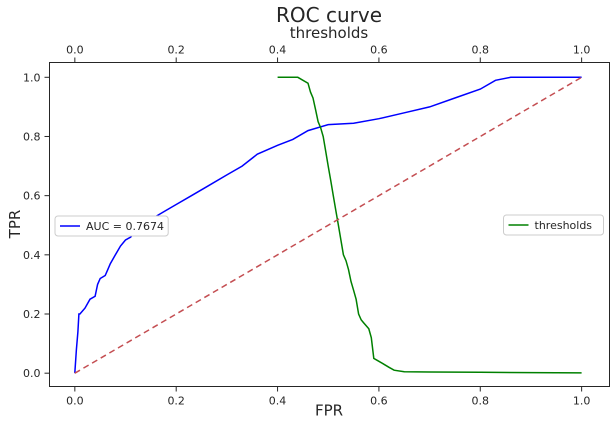 Image resolution: width=615 pixels, height=433 pixels. Describe the element at coordinates (379, 50) in the screenshot. I see `x2-tick-label: 0.6` at that location.